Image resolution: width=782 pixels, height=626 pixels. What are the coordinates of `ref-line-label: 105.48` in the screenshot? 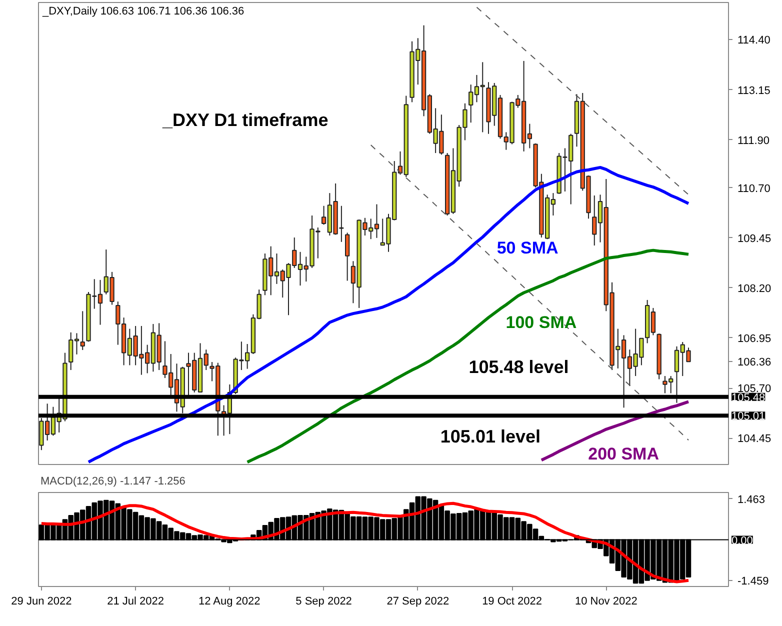 It's located at (749, 398).